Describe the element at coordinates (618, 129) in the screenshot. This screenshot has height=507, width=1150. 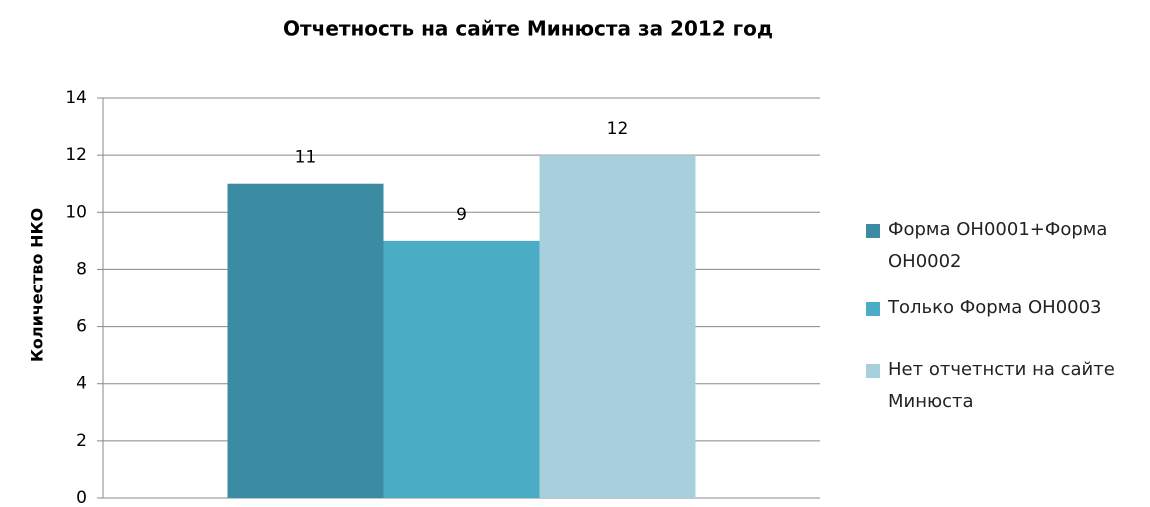
I see `data-label: 12` at that location.